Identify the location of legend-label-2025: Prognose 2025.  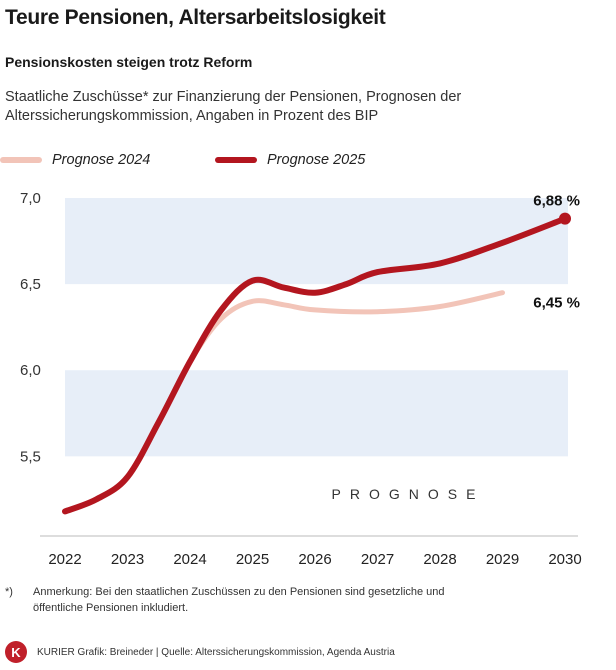
(316, 160).